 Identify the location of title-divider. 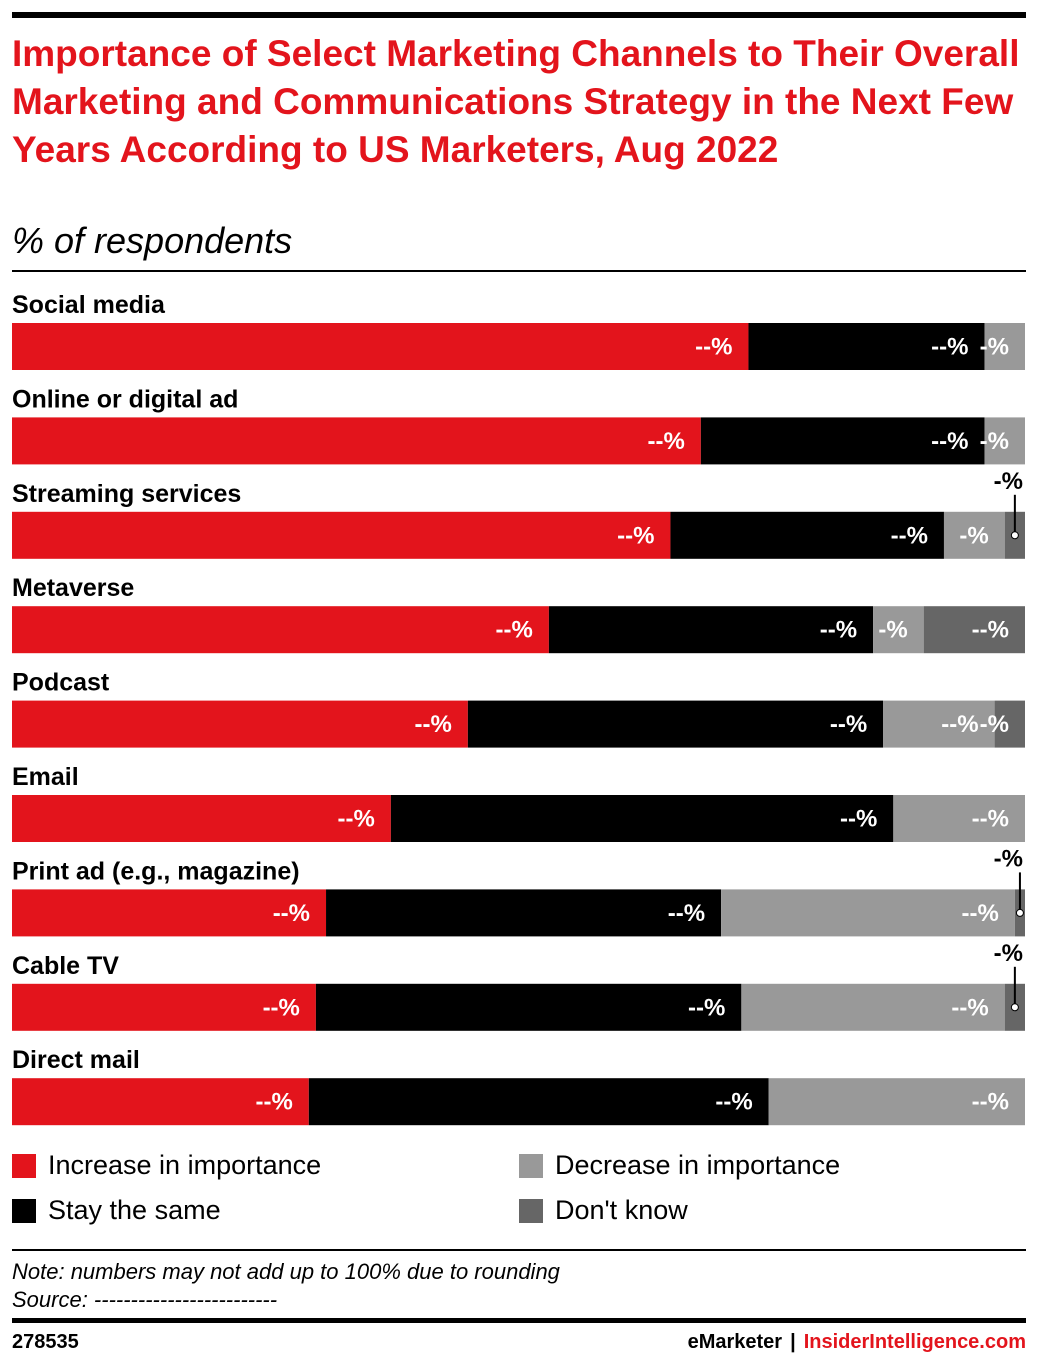
(519, 271).